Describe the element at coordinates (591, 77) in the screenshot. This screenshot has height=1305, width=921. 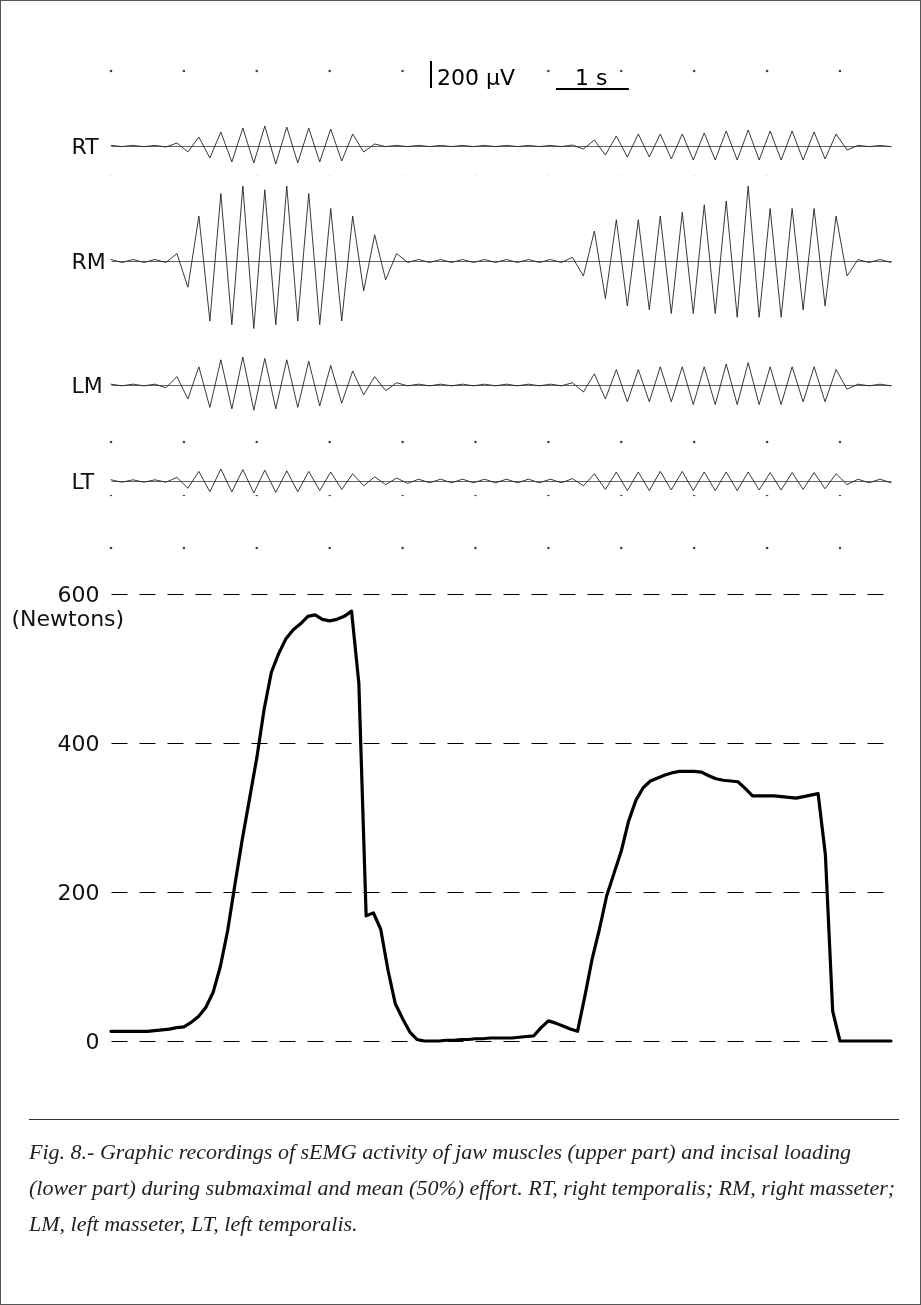
I see `text: 1 s` at that location.